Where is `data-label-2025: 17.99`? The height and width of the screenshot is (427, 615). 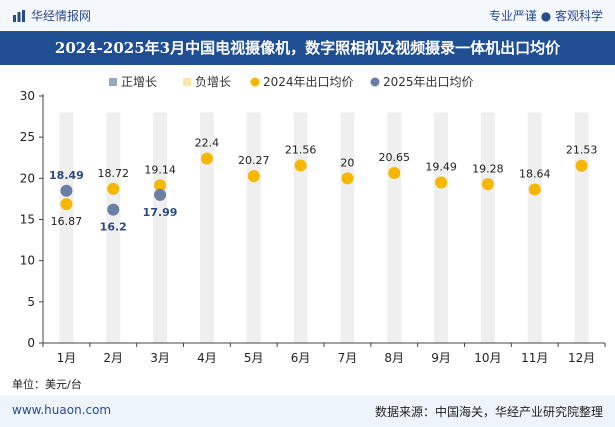 data-label-2025: 17.99 is located at coordinates (160, 212).